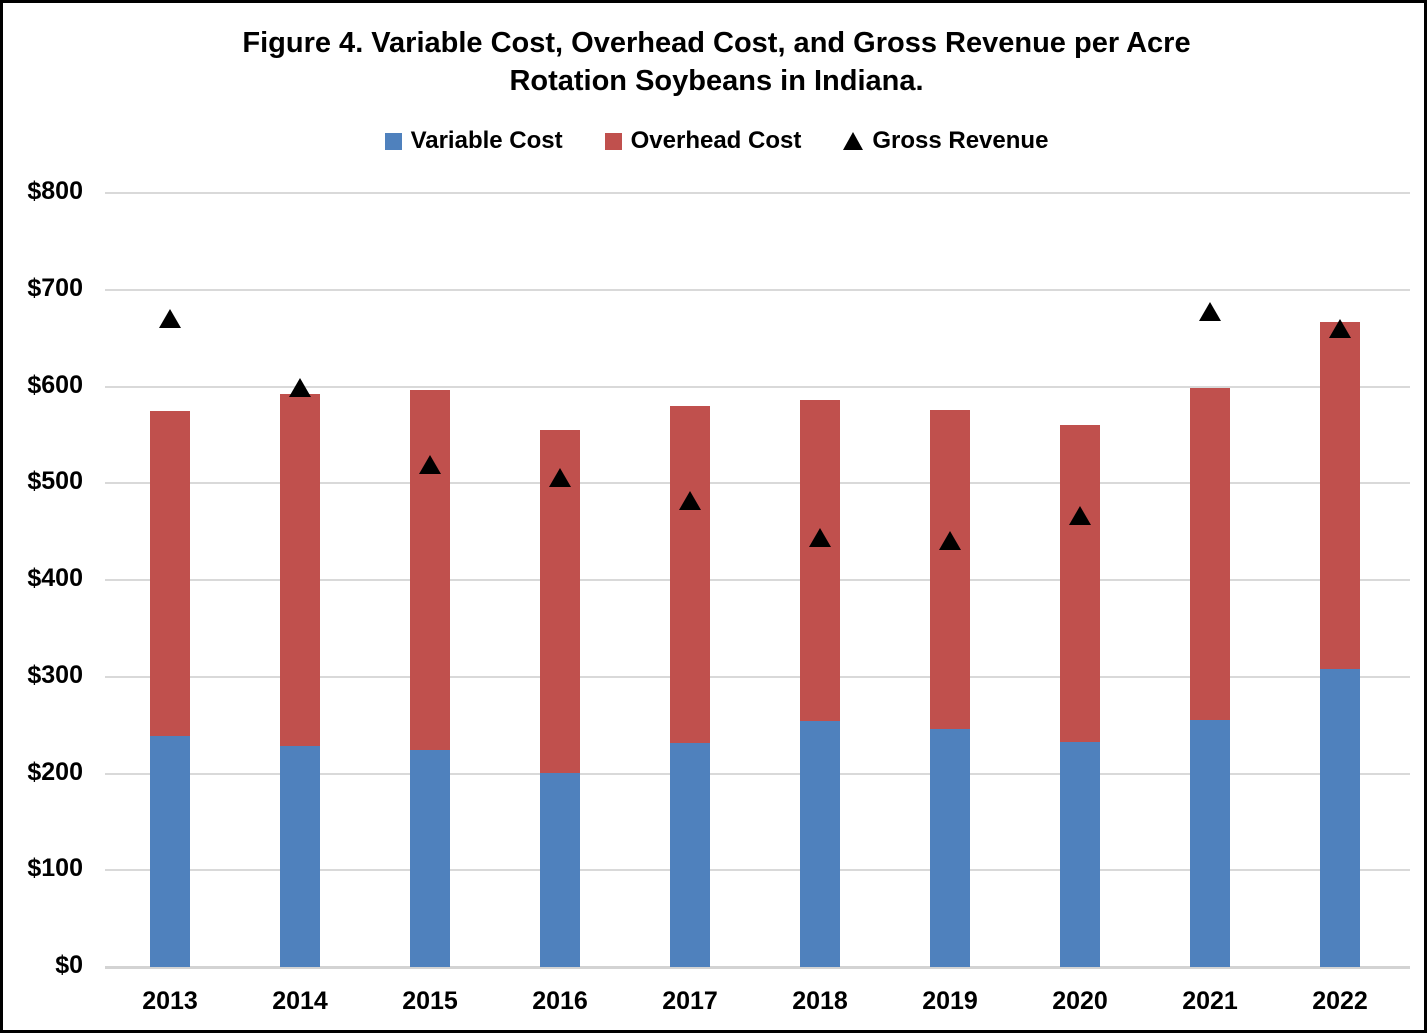 The image size is (1427, 1033). Describe the element at coordinates (170, 851) in the screenshot. I see `bar-variable-cost-2013` at that location.